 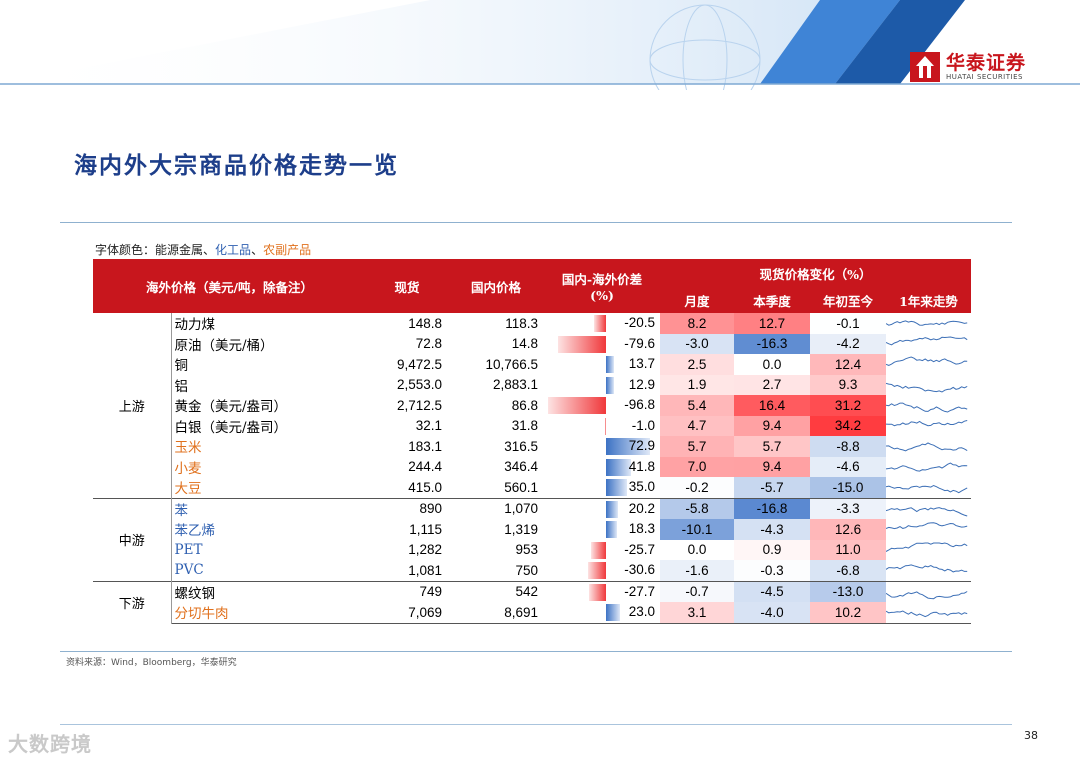 I want to click on divider-top, so click(x=536, y=222).